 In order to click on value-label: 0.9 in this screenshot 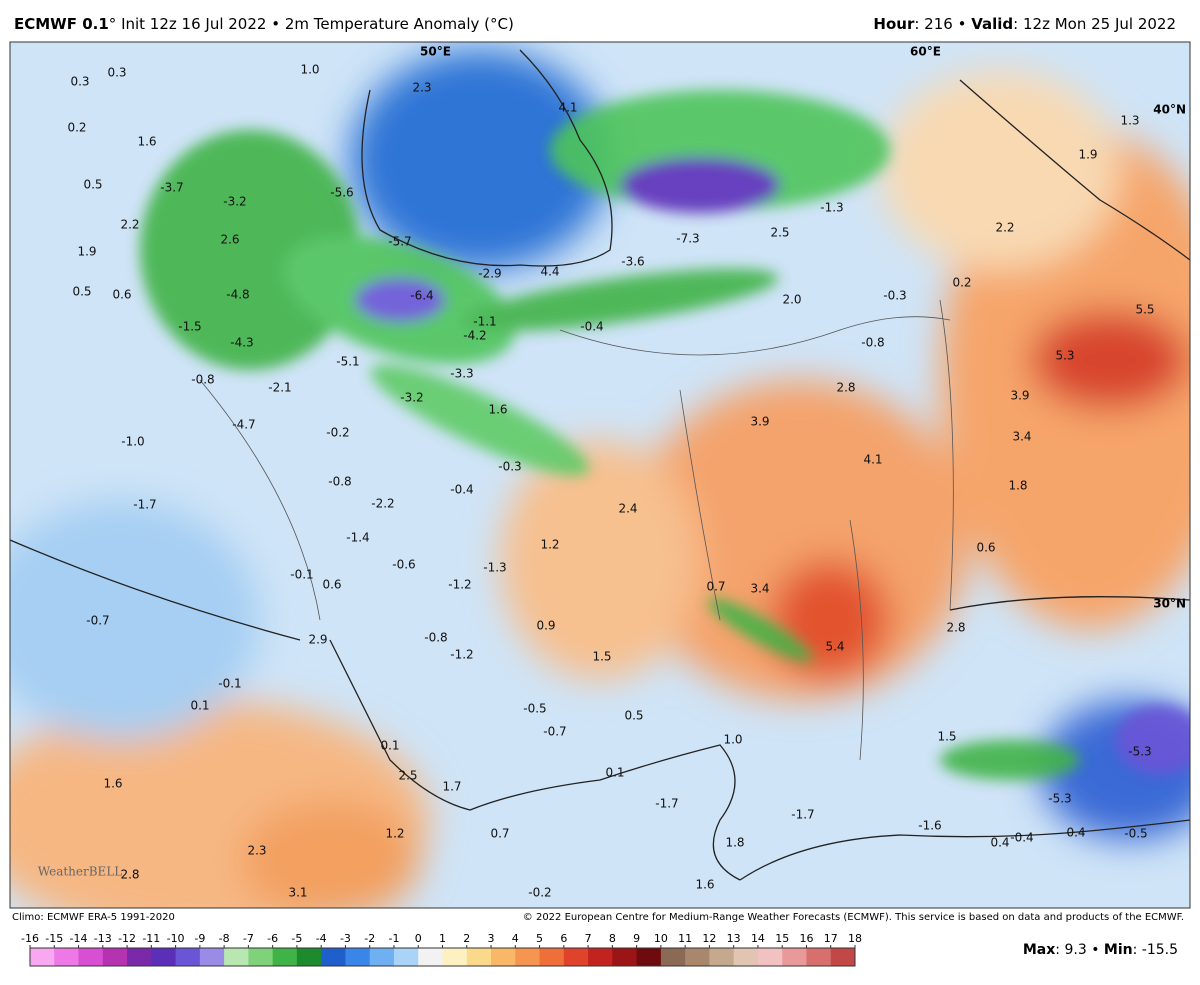, I will do `click(545, 626)`.